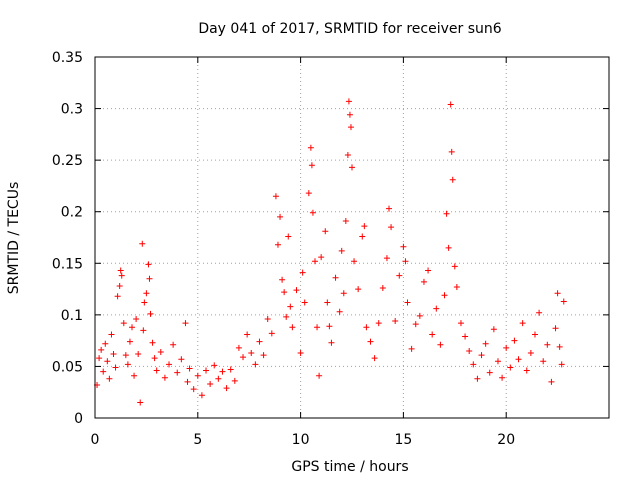  What do you see at coordinates (72, 110) in the screenshot?
I see `y-tick-label: 0.3` at bounding box center [72, 110].